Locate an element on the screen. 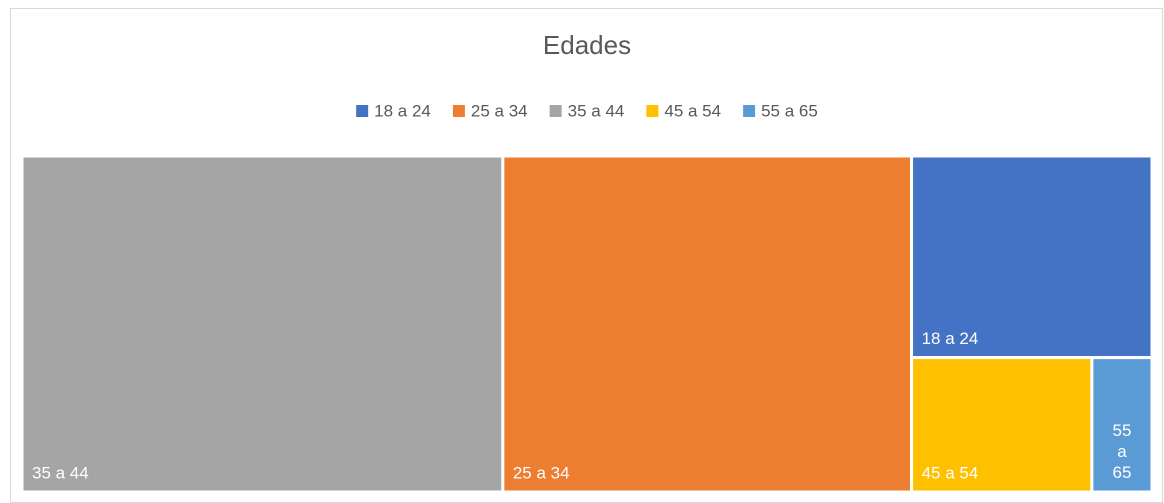 This screenshot has width=1164, height=503. legend-item: 45 a 54 is located at coordinates (683, 110).